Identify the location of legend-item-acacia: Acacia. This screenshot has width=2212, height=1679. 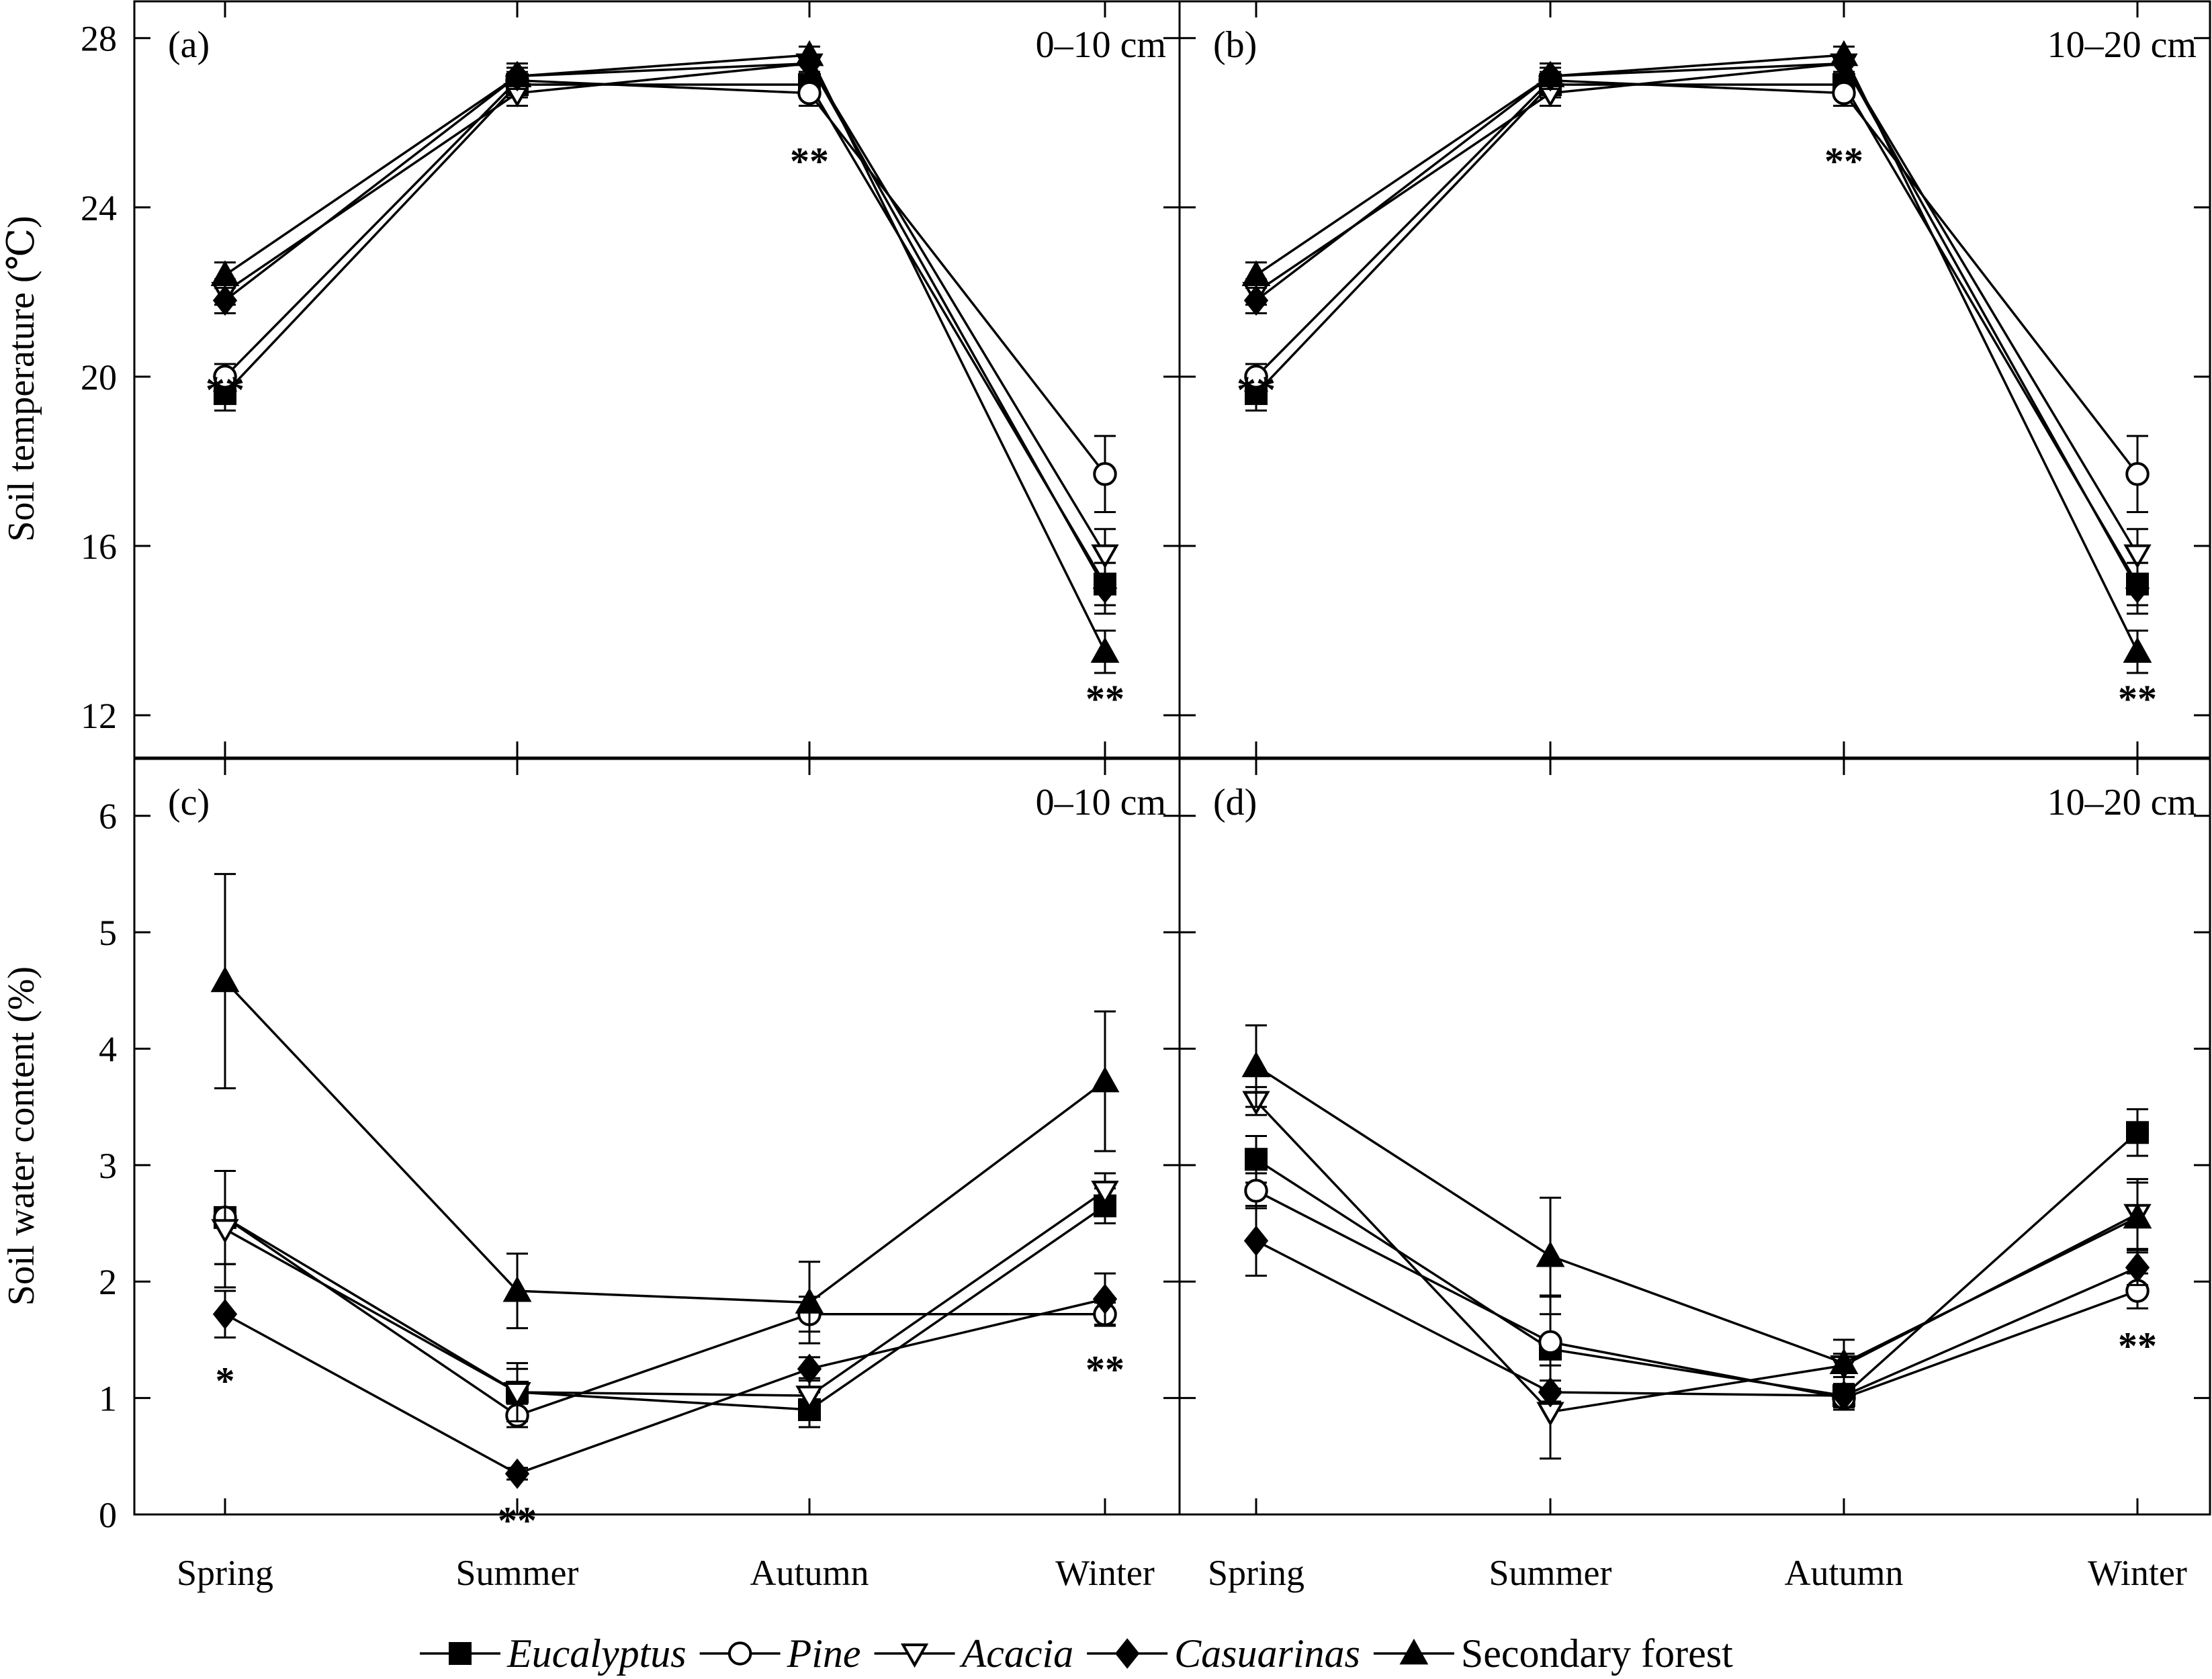
(974, 1653).